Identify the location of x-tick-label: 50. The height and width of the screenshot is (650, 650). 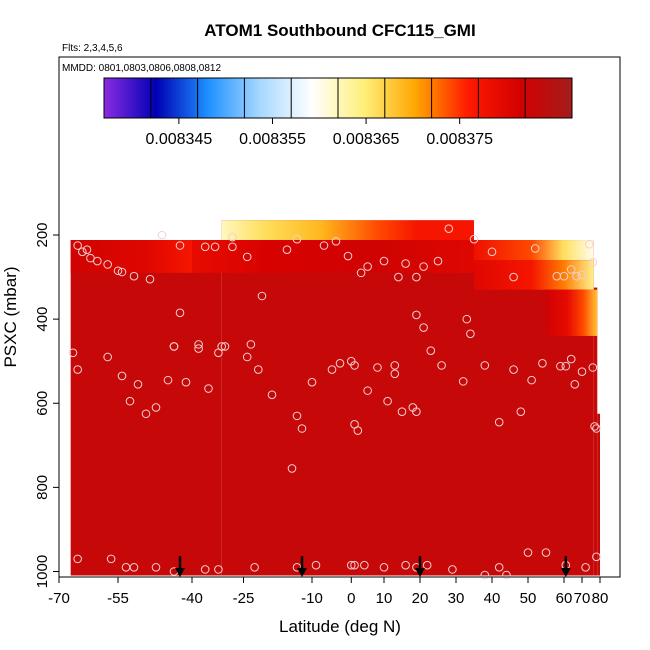
(528, 598).